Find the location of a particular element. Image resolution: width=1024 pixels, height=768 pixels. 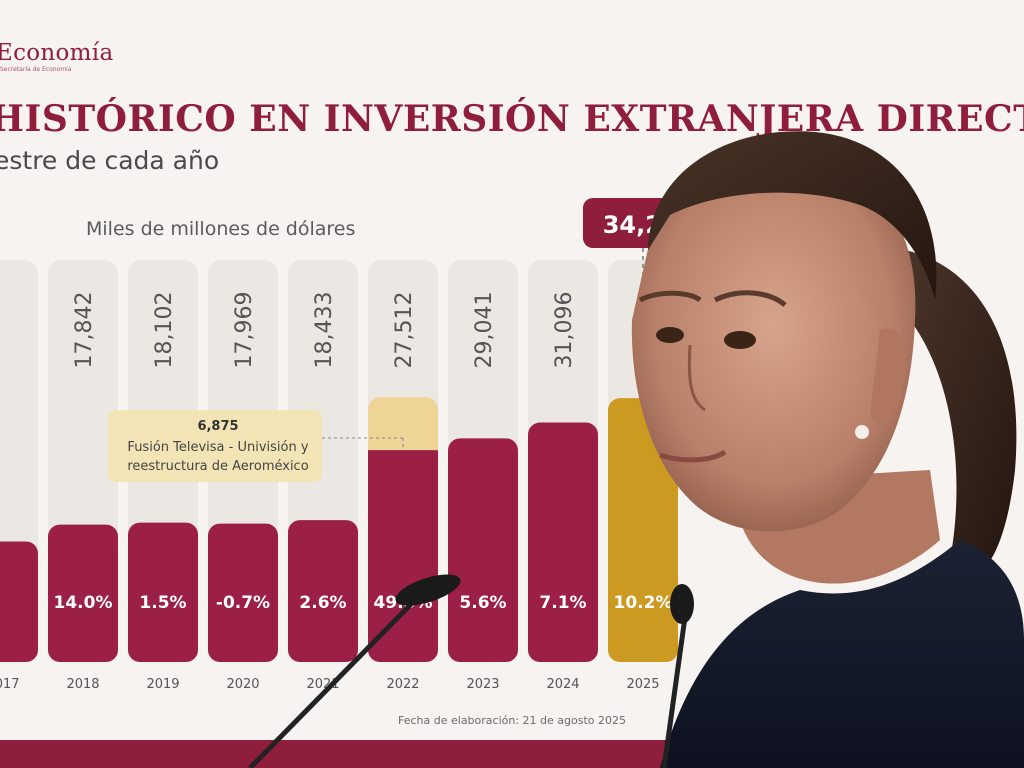

footnote: Fecha de elaboración: 21 de agosto 2025 is located at coordinates (512, 720).